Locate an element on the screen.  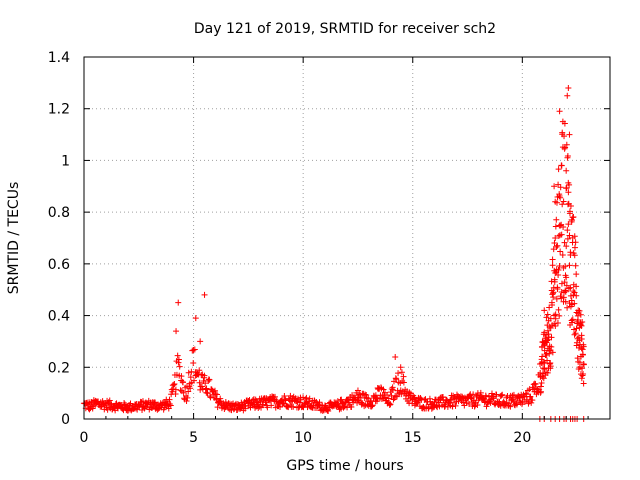
x-tick-labels: 0 5 10 15 20 is located at coordinates (306, 438).